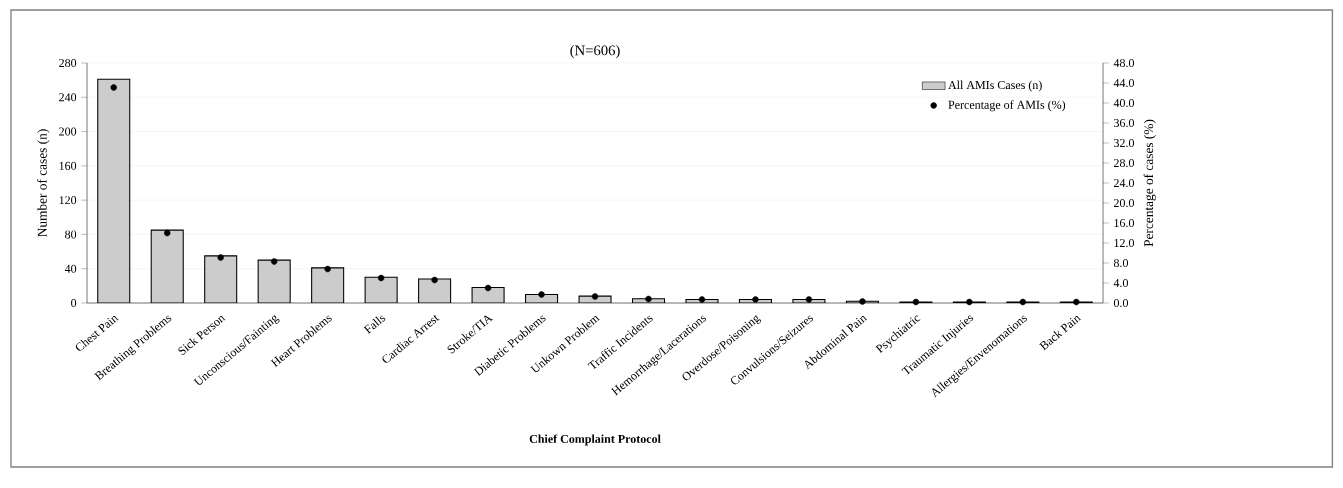 This screenshot has height=488, width=1343. I want to click on y2-tick-label: 48.0, so click(1123, 63).